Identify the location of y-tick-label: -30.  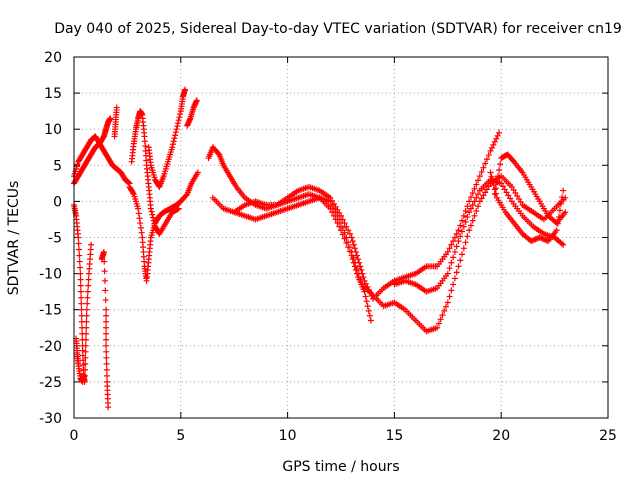
(50, 419).